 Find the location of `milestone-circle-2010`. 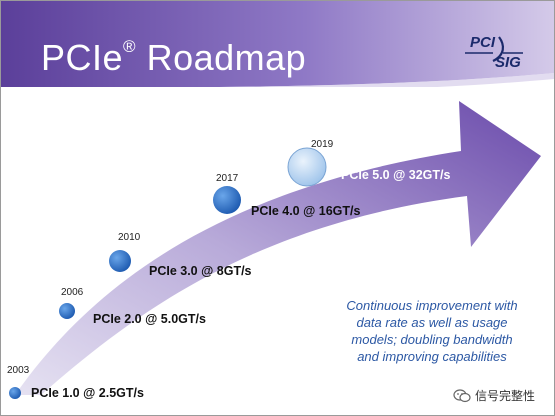

milestone-circle-2010 is located at coordinates (120, 261).